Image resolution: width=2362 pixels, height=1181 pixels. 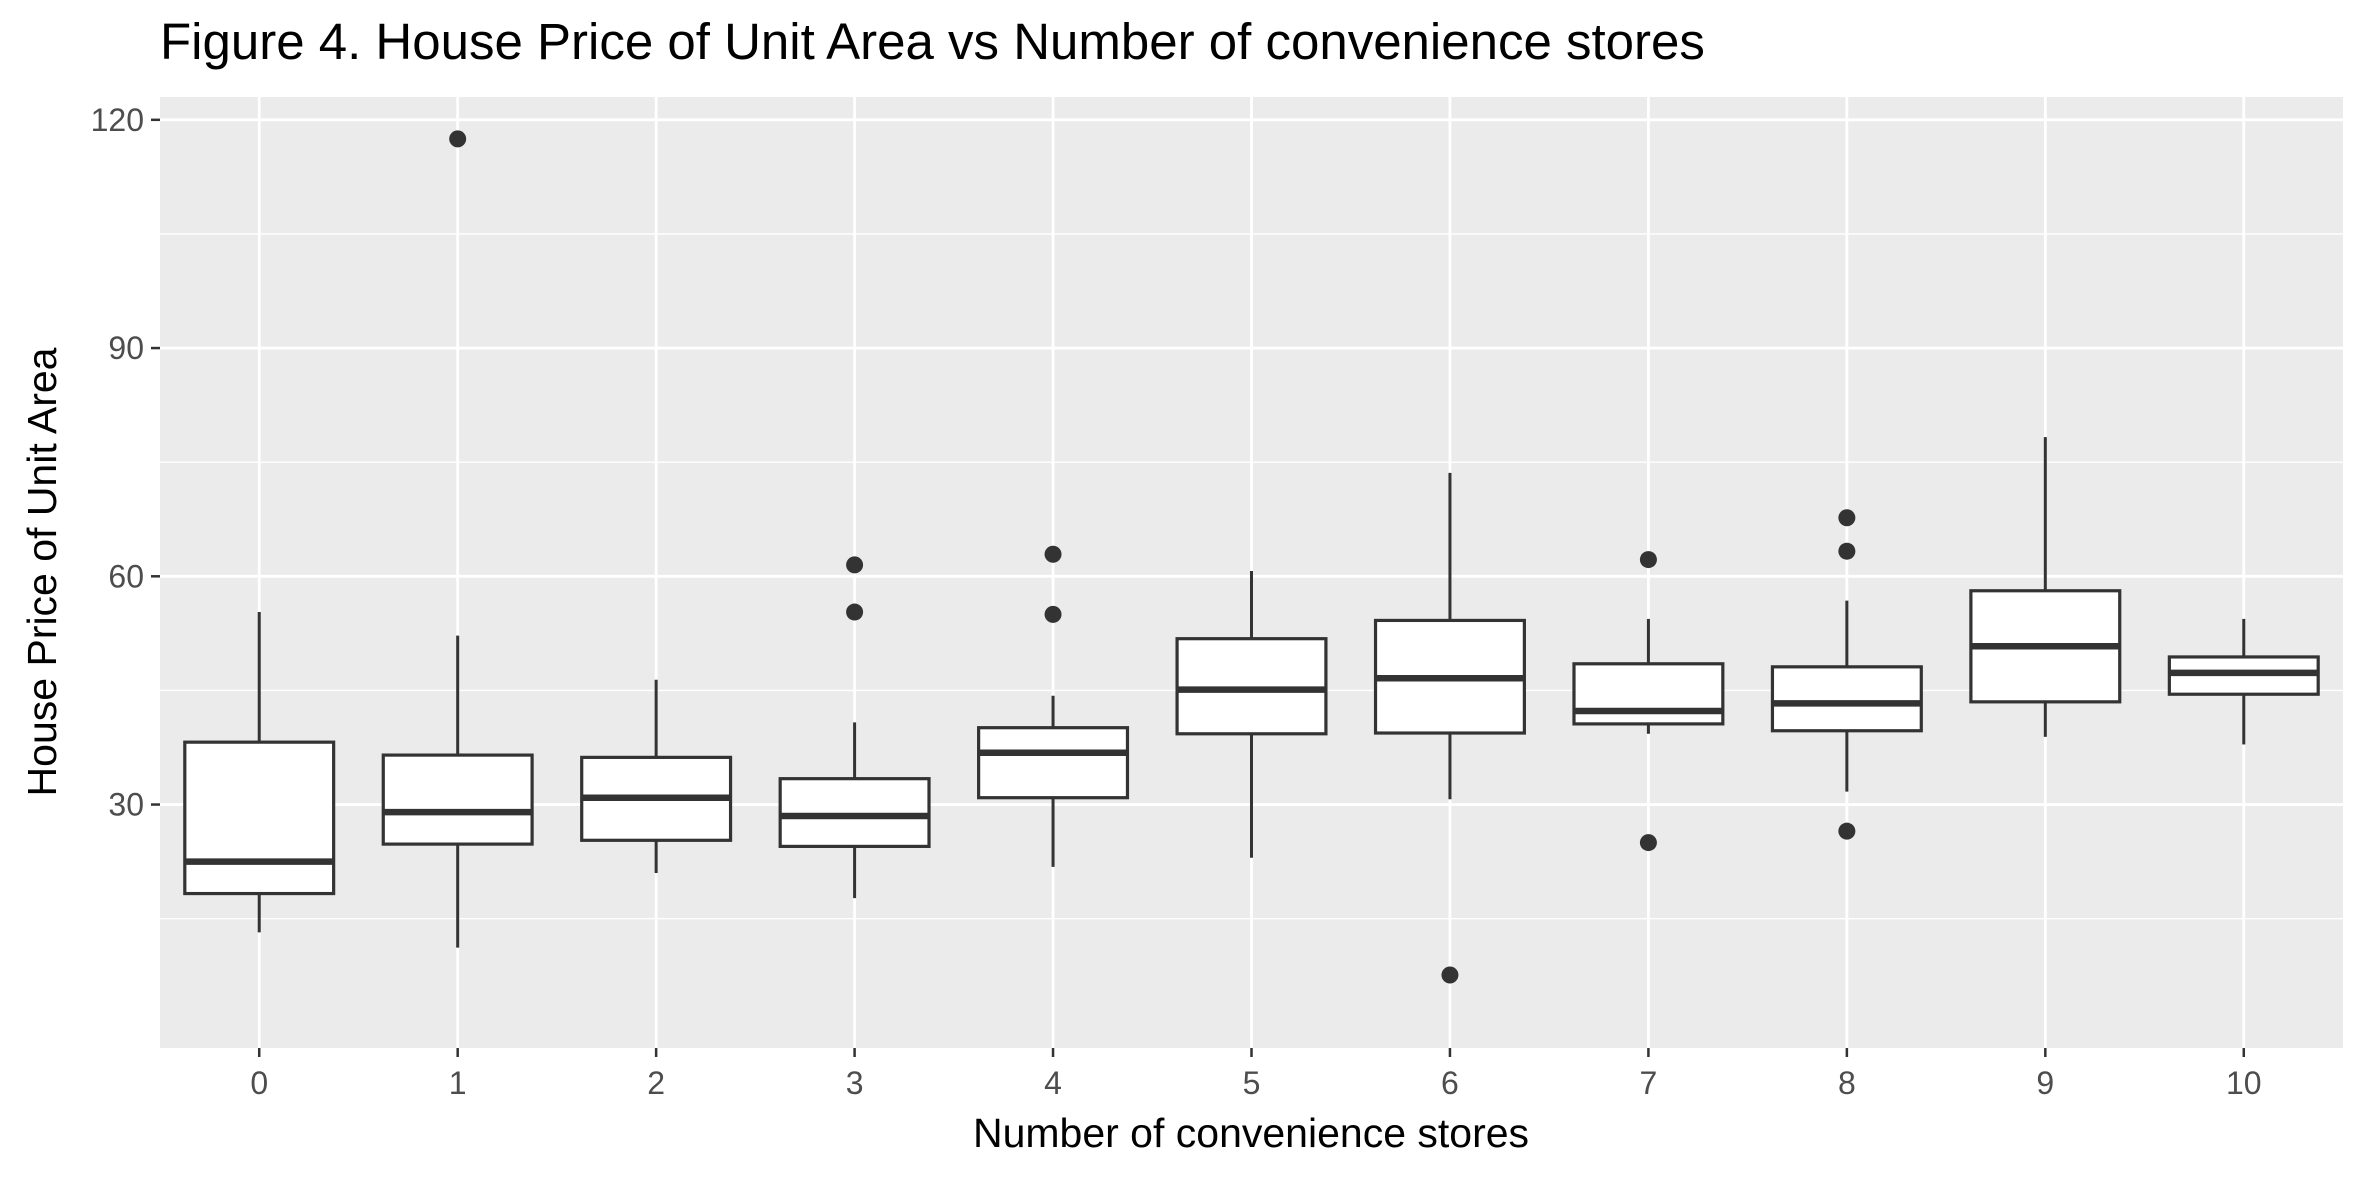 I want to click on x-tick-label: 7, so click(x=1649, y=1083).